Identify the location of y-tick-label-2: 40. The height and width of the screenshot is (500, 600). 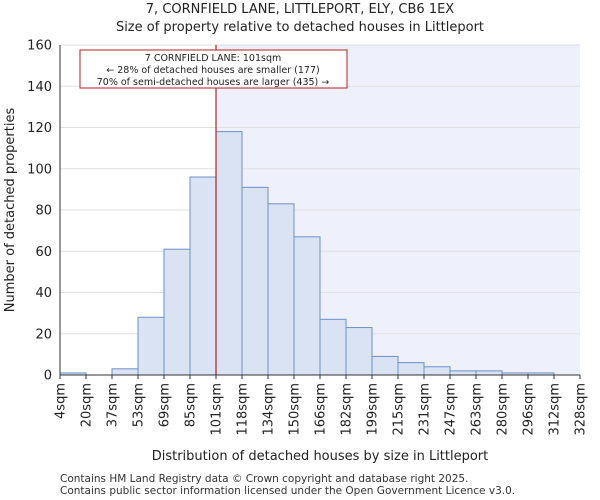
(43, 293).